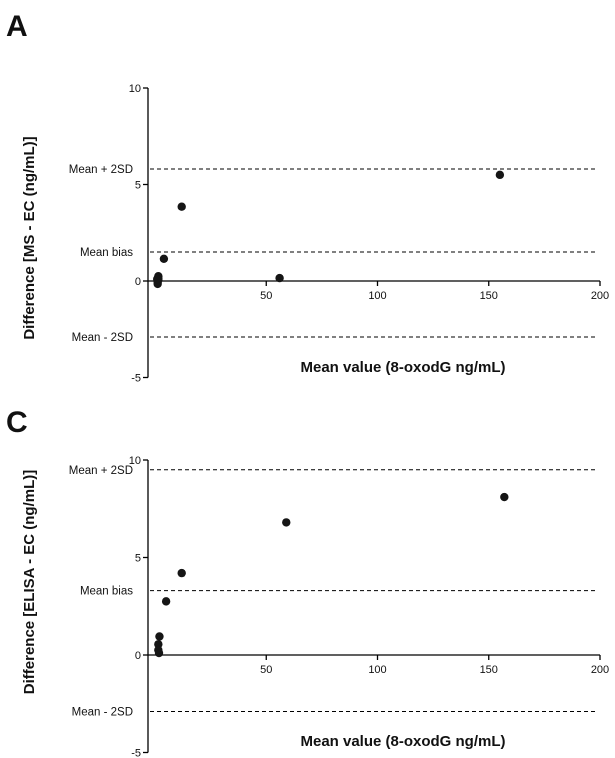  Describe the element at coordinates (136, 753) in the screenshot. I see `panel-c-ytick-label-0: -5` at that location.